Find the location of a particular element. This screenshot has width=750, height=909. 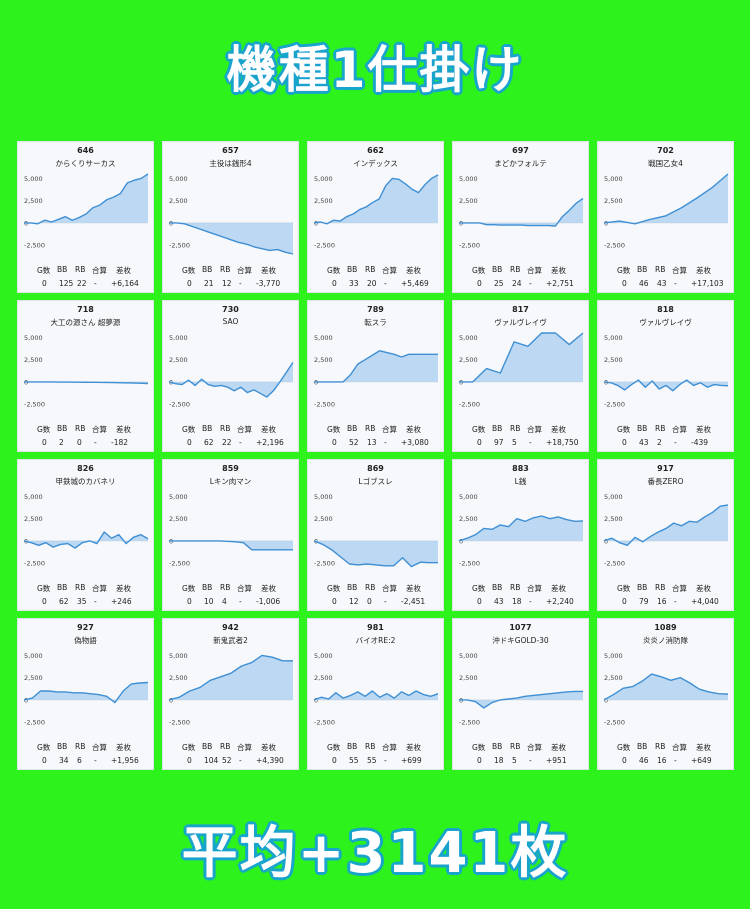

machine-name: 新鬼武者2 is located at coordinates (230, 640).